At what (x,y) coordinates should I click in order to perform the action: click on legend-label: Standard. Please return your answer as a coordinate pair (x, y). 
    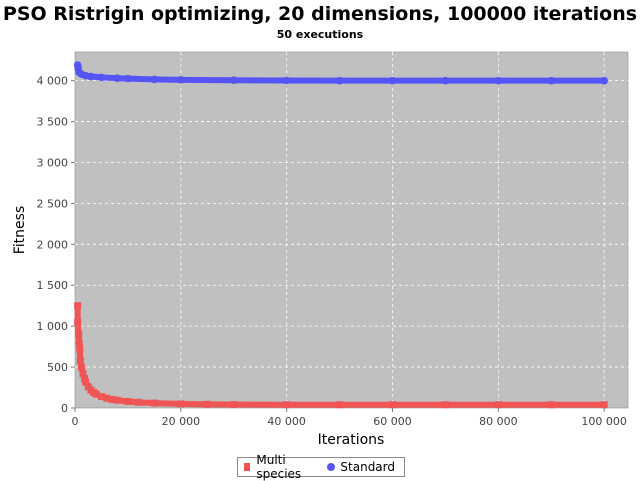
    Looking at the image, I should click on (367, 467).